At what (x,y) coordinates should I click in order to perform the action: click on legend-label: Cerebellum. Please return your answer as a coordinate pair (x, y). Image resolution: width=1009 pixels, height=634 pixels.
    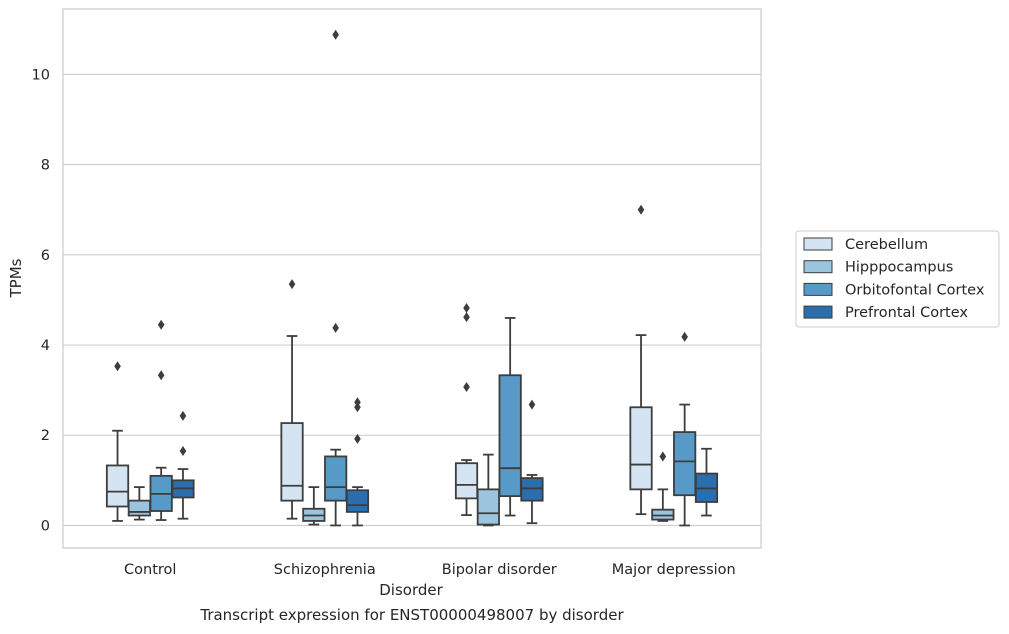
    Looking at the image, I should click on (886, 245).